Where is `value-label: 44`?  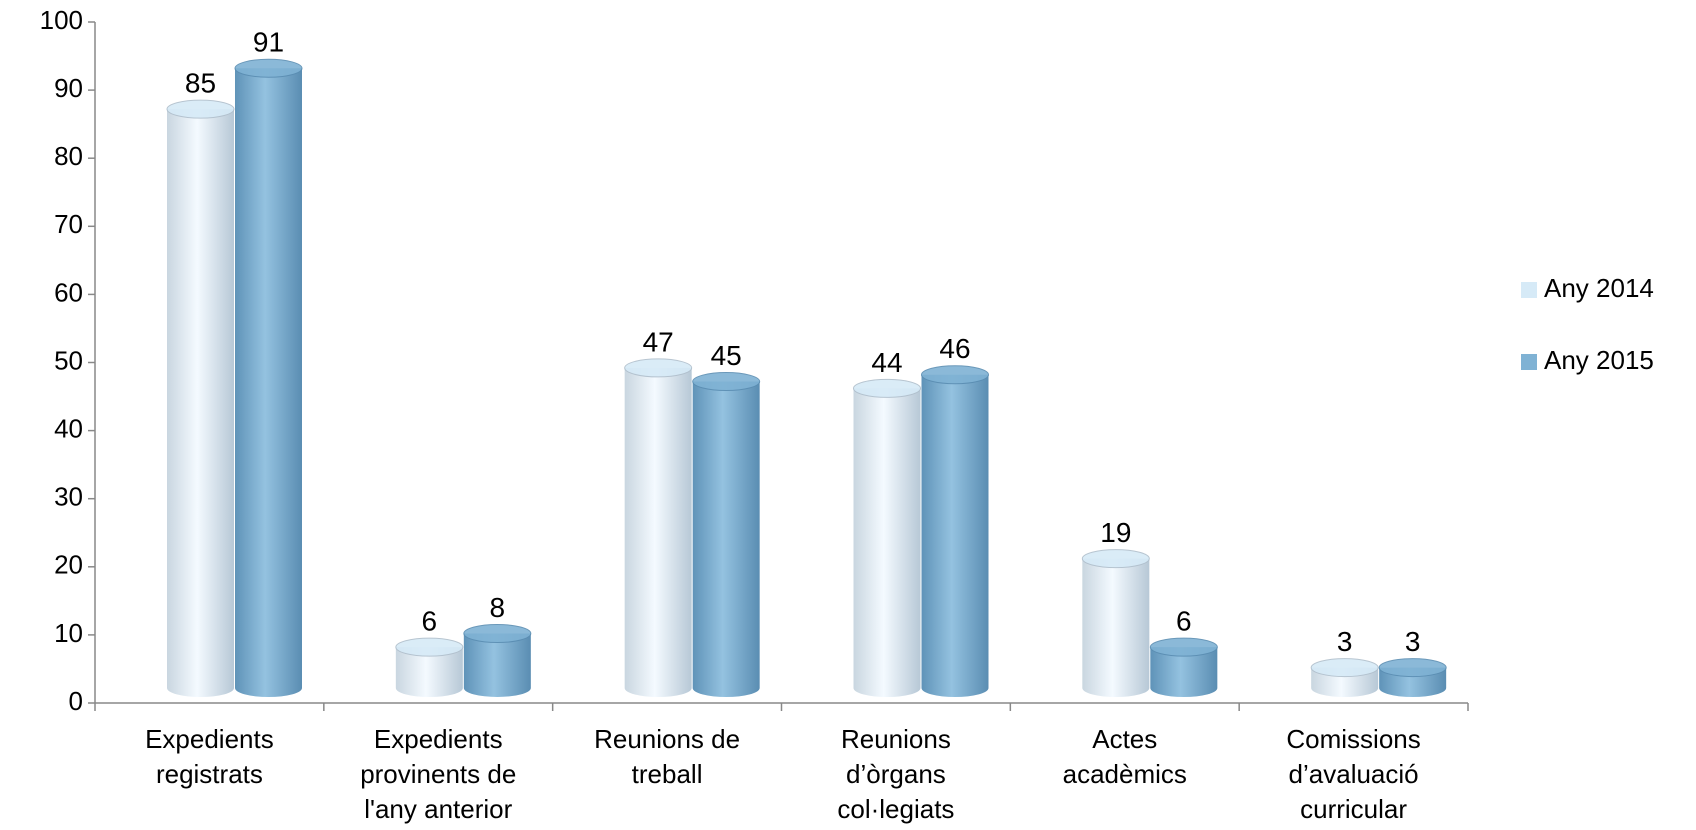 value-label: 44 is located at coordinates (886, 362).